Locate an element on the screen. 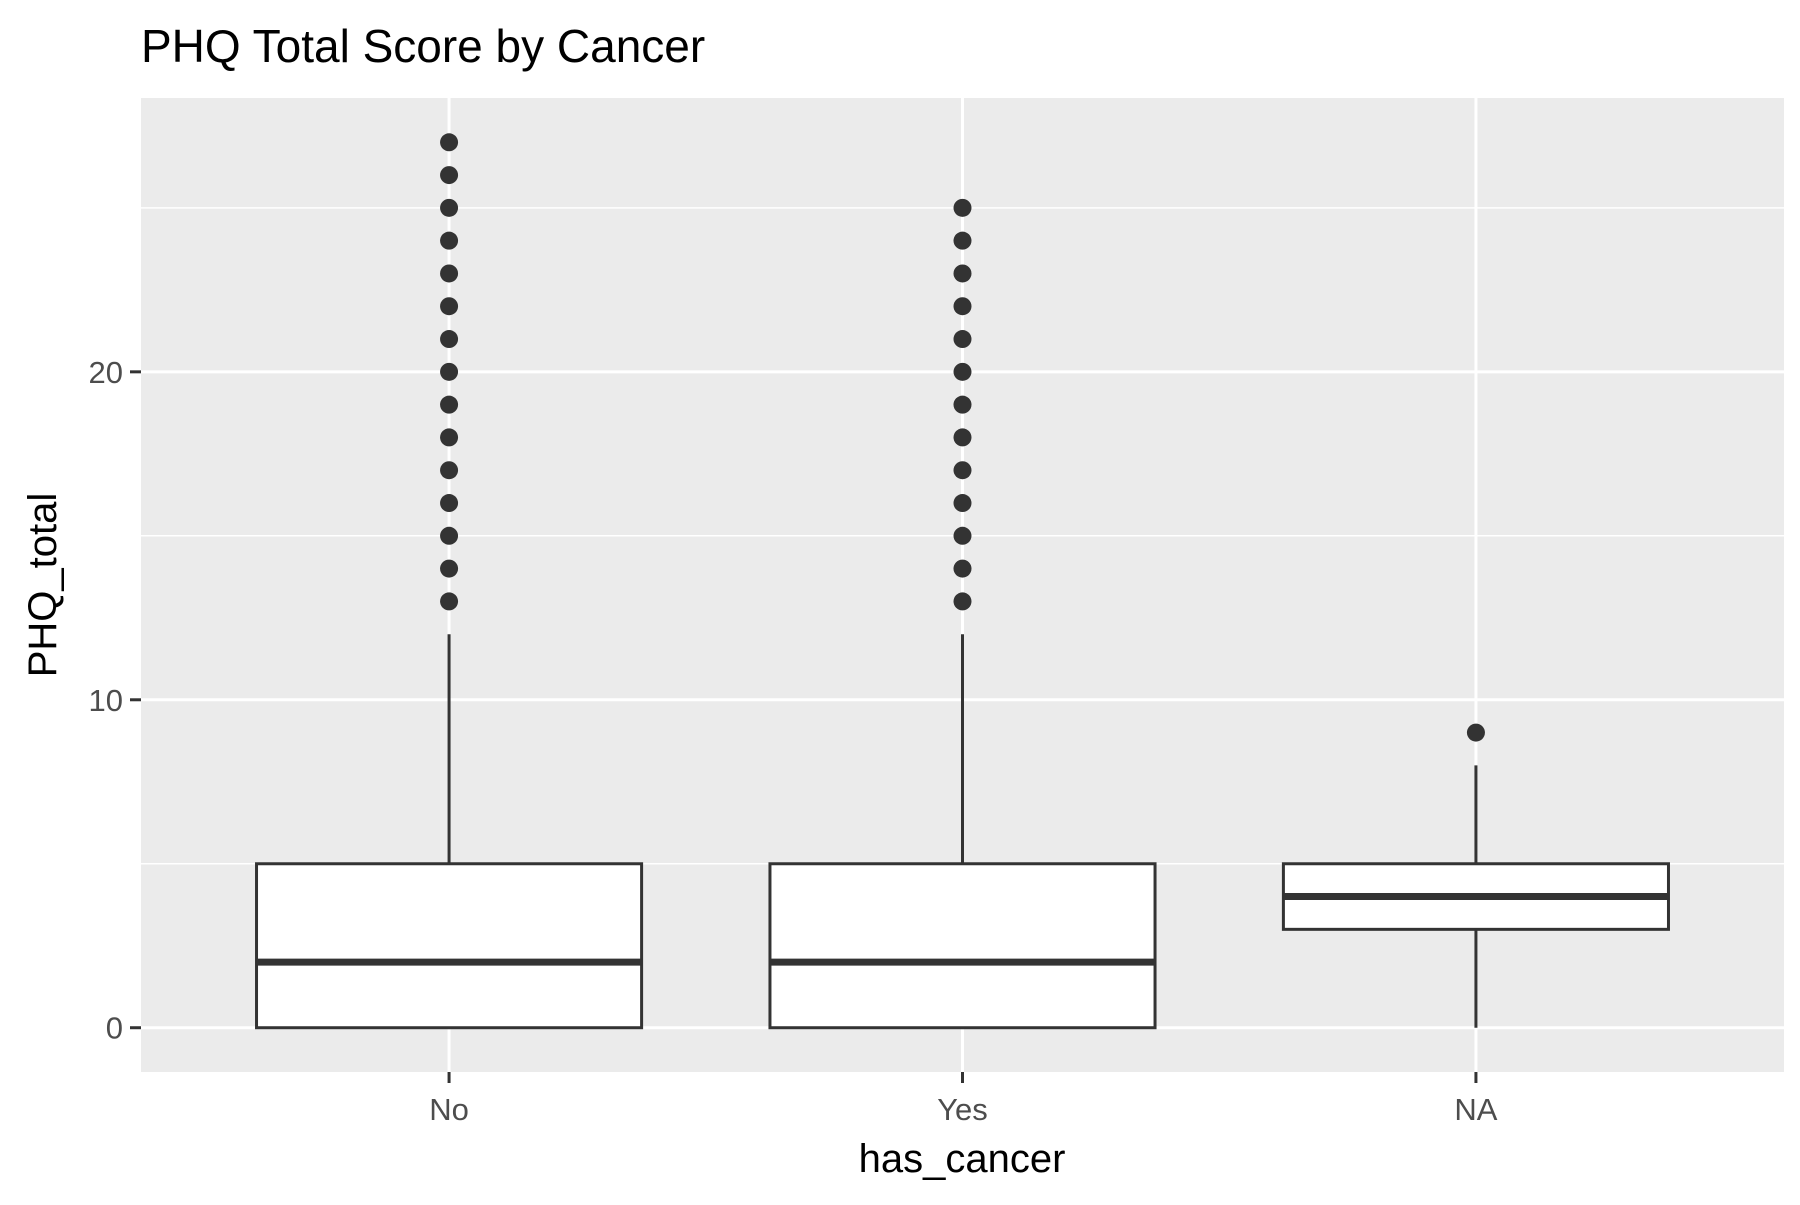 This screenshot has height=1205, width=1800. y-tick-label: 10 is located at coordinates (106, 700).